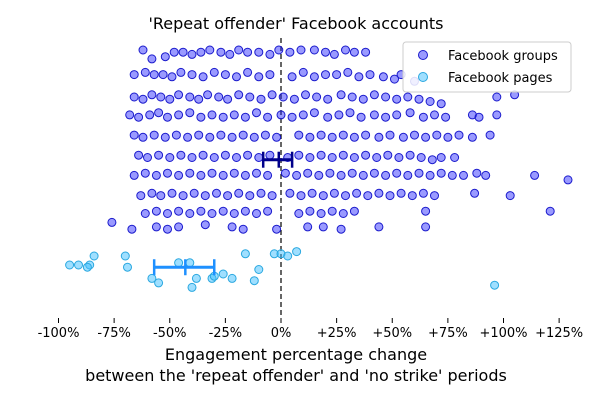 The width and height of the screenshot is (600, 400). I want to click on x-tick-label: -100%, so click(59, 333).